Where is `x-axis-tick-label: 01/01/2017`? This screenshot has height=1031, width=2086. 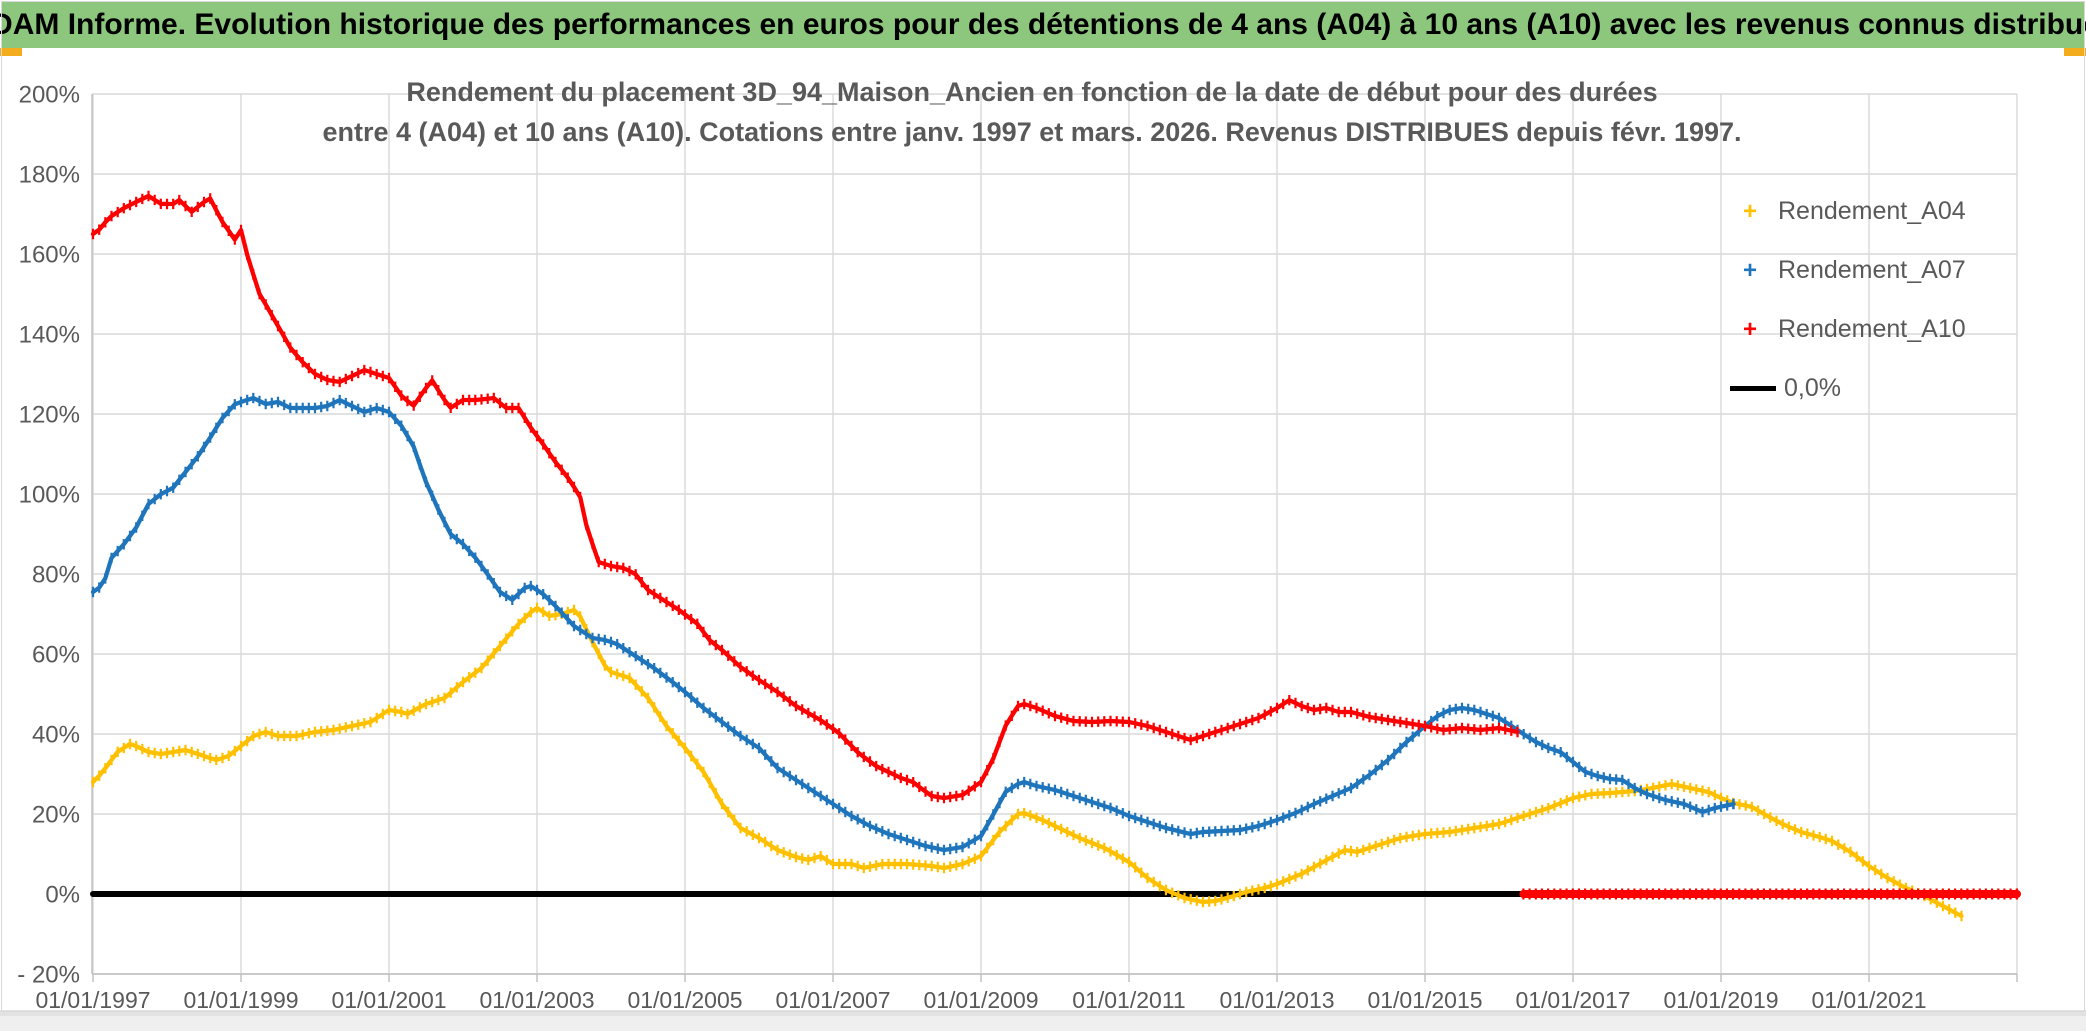 x-axis-tick-label: 01/01/2017 is located at coordinates (1572, 1000).